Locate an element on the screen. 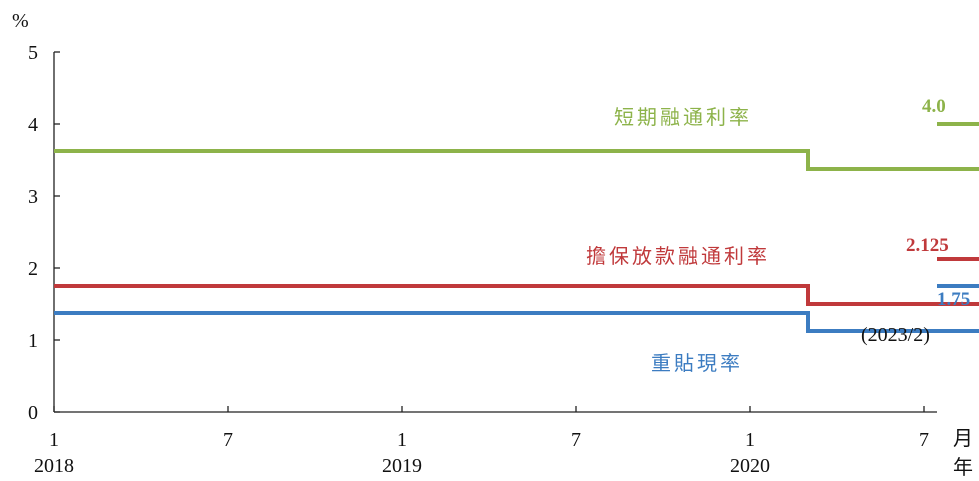  x-tick-year-label: 2019 is located at coordinates (402, 466).